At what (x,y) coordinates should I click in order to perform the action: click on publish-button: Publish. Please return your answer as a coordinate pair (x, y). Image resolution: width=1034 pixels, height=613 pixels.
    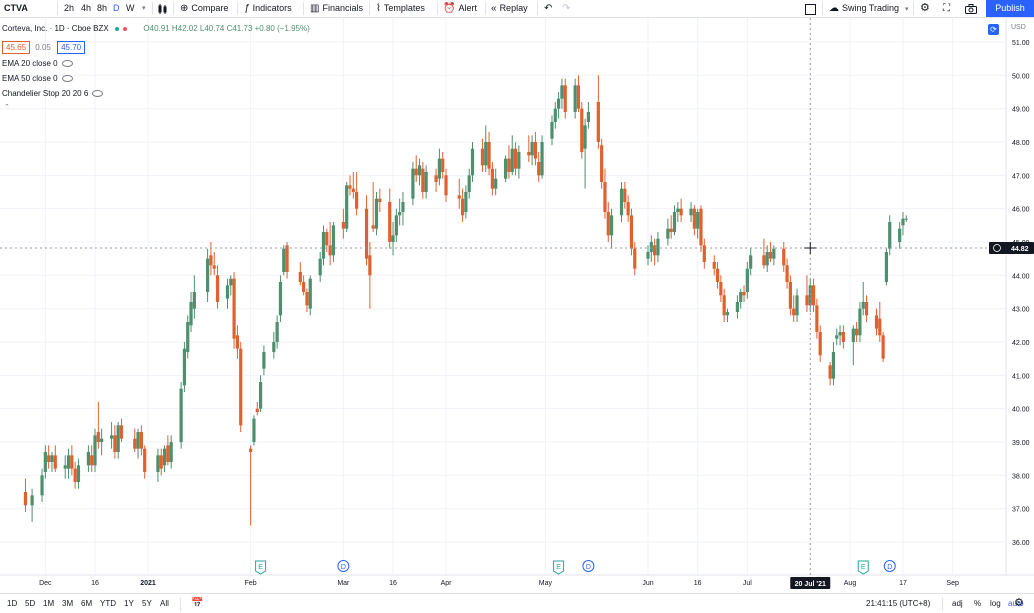
    Looking at the image, I should click on (1010, 8).